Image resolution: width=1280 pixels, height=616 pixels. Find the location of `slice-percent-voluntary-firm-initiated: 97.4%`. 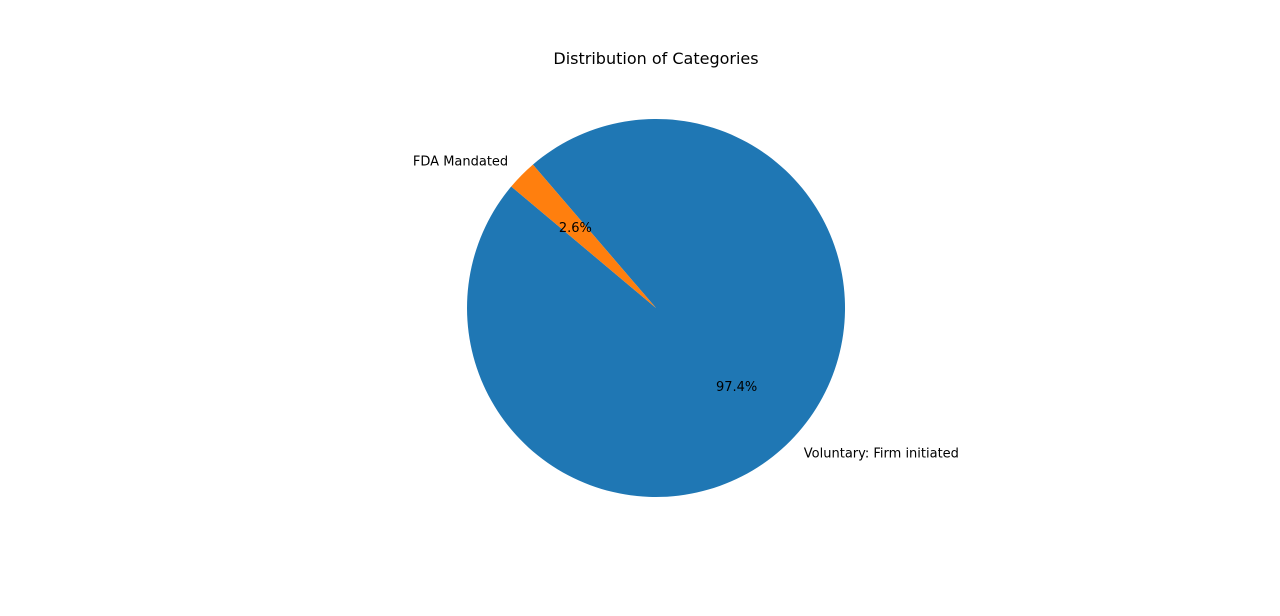

slice-percent-voluntary-firm-initiated: 97.4% is located at coordinates (736, 387).